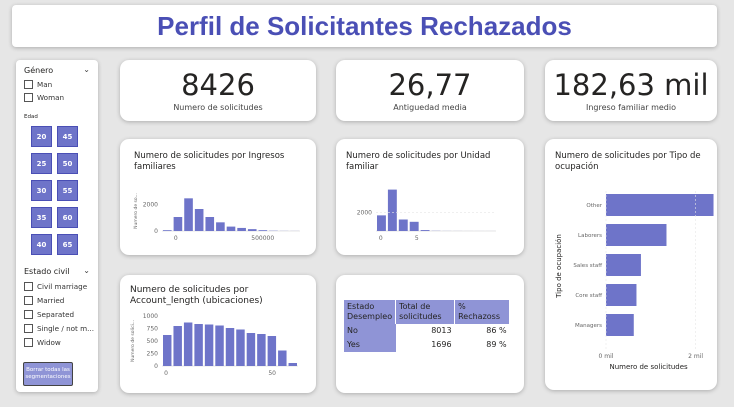  What do you see at coordinates (417, 238) in the screenshot?
I see `x-tick-label: 5` at bounding box center [417, 238].